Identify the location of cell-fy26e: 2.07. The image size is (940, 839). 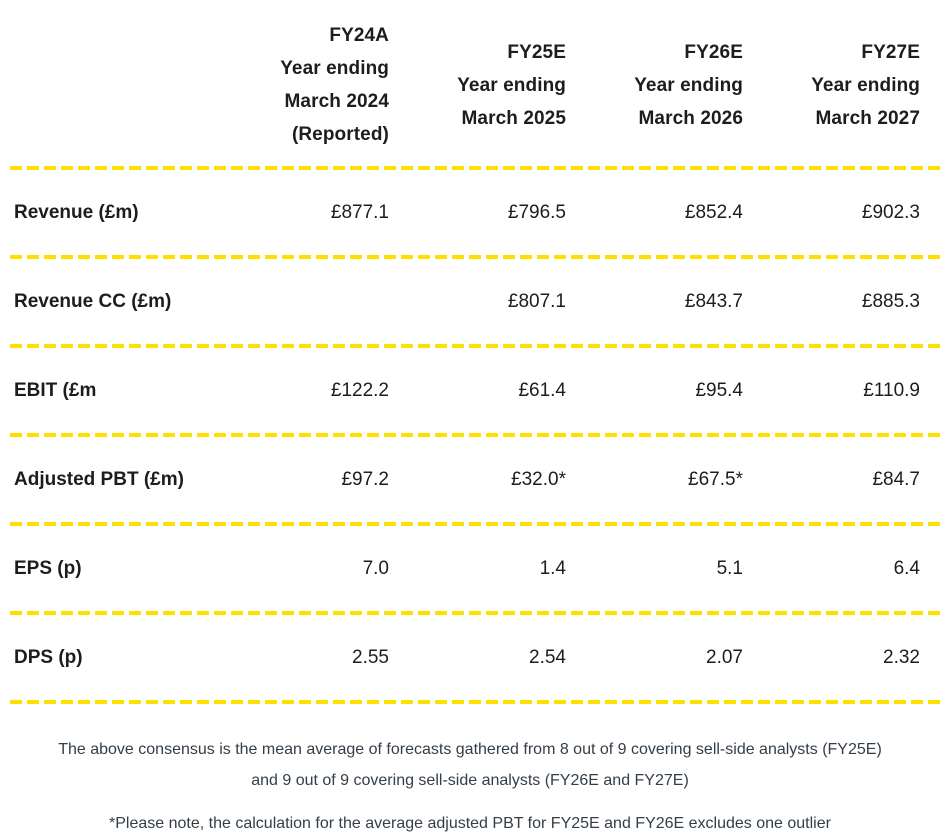
(724, 657).